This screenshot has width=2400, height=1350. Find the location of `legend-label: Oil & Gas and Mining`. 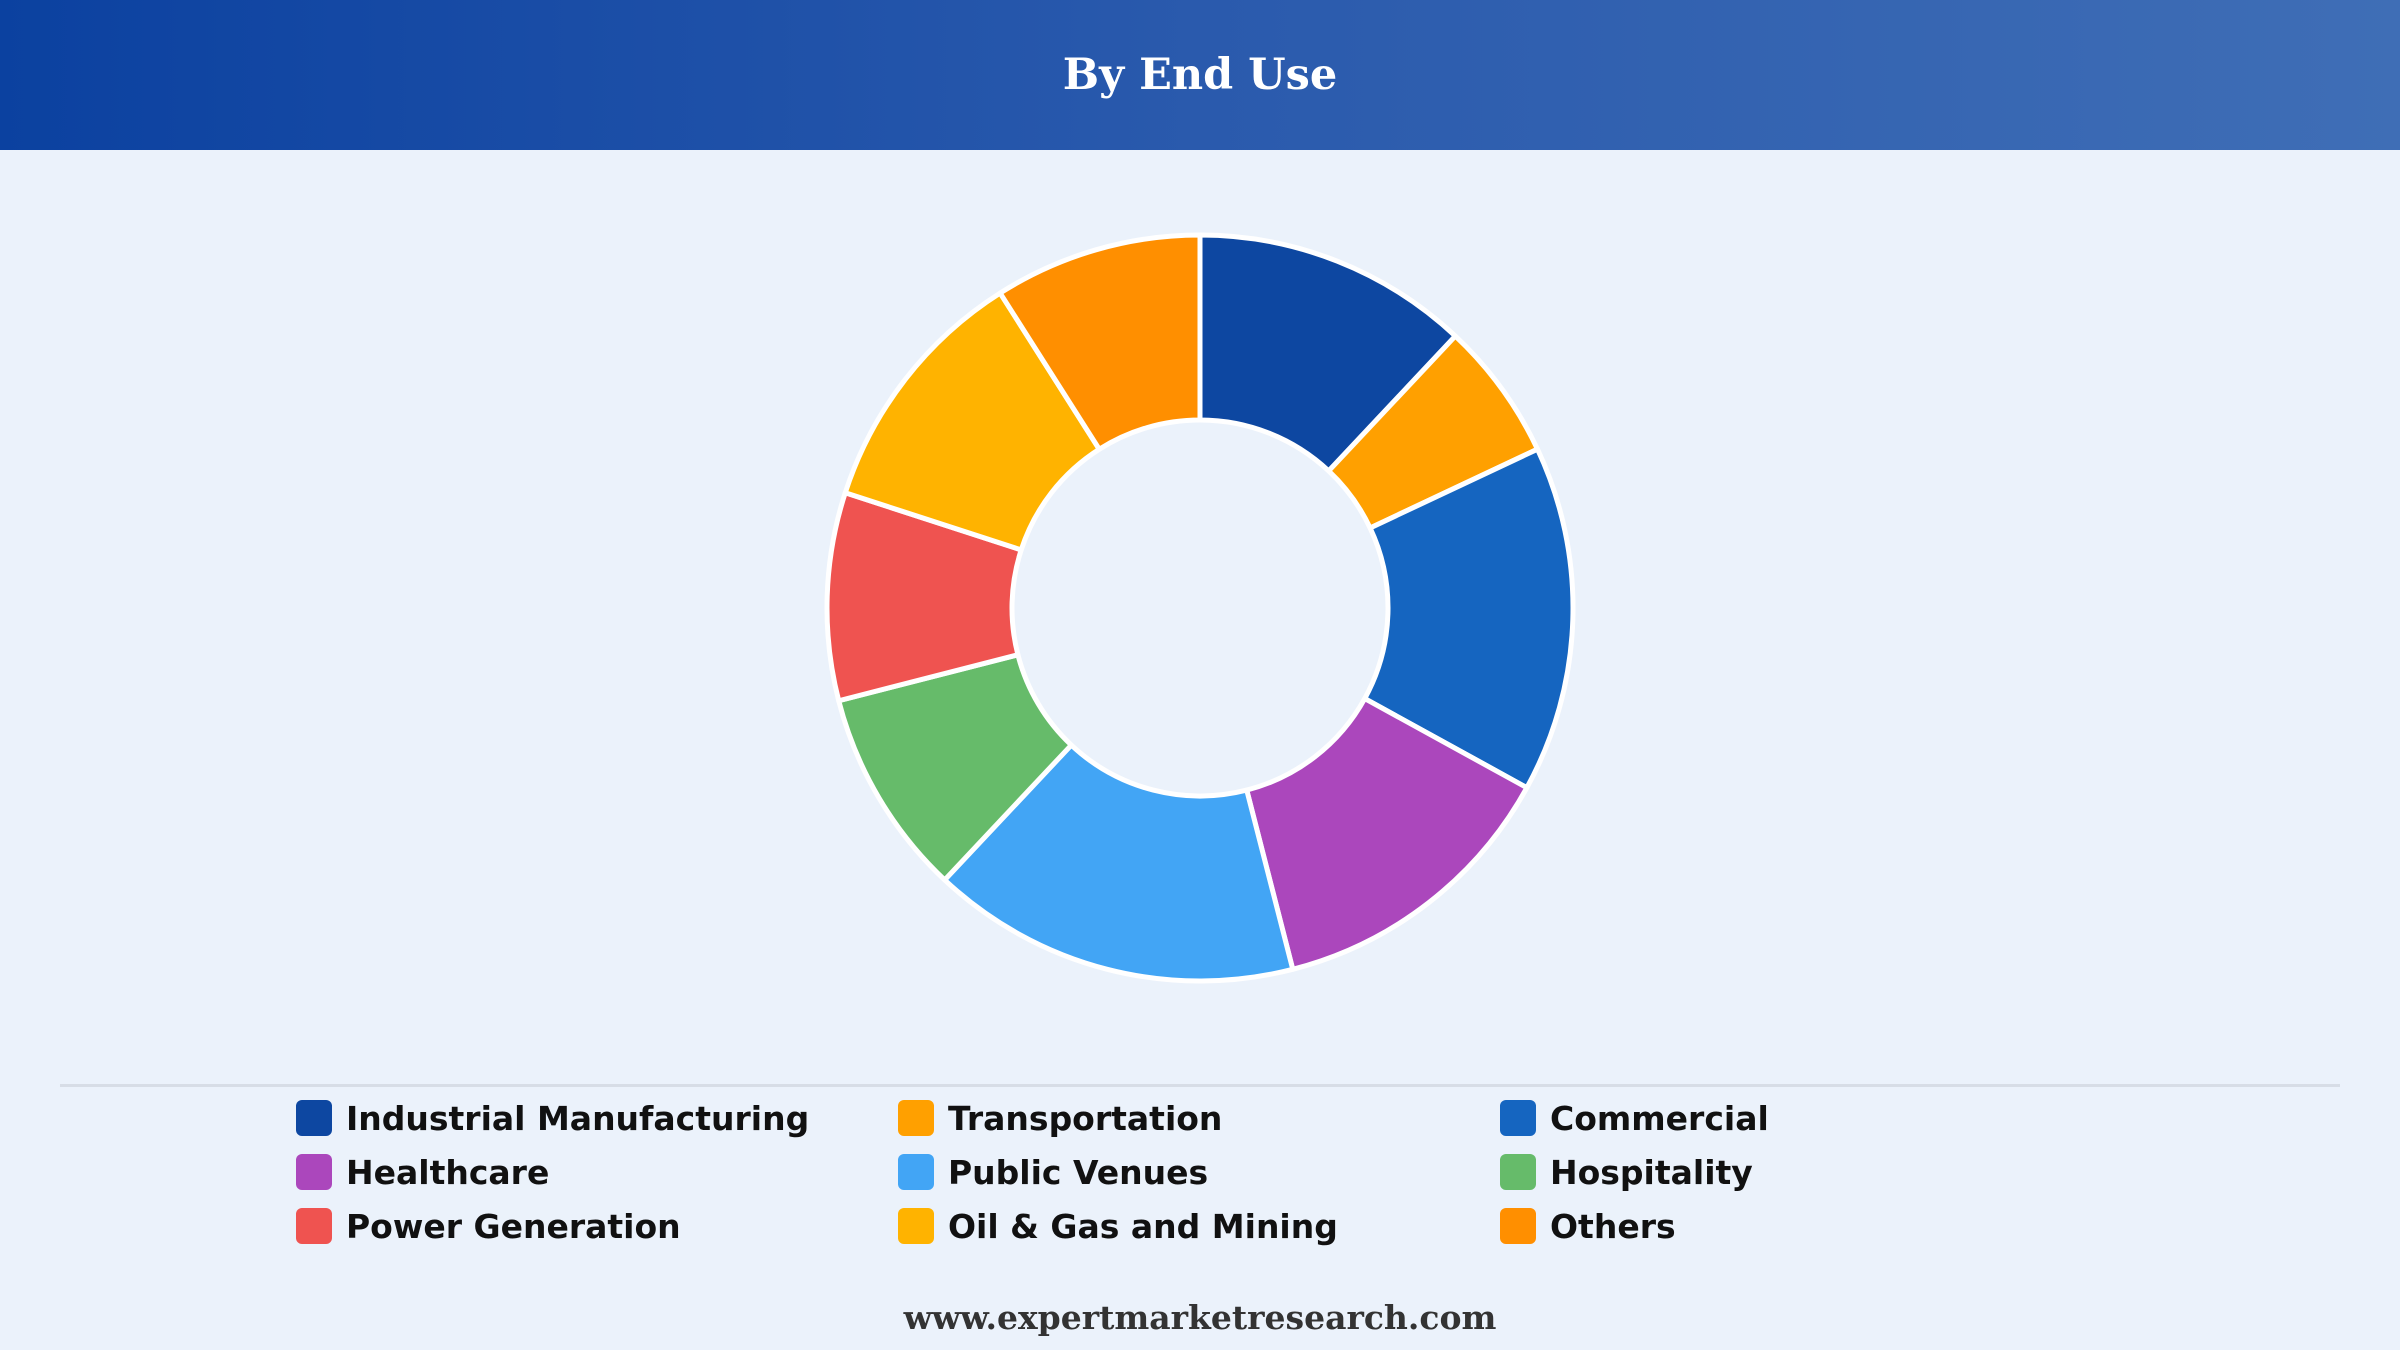

legend-label: Oil & Gas and Mining is located at coordinates (1143, 1226).